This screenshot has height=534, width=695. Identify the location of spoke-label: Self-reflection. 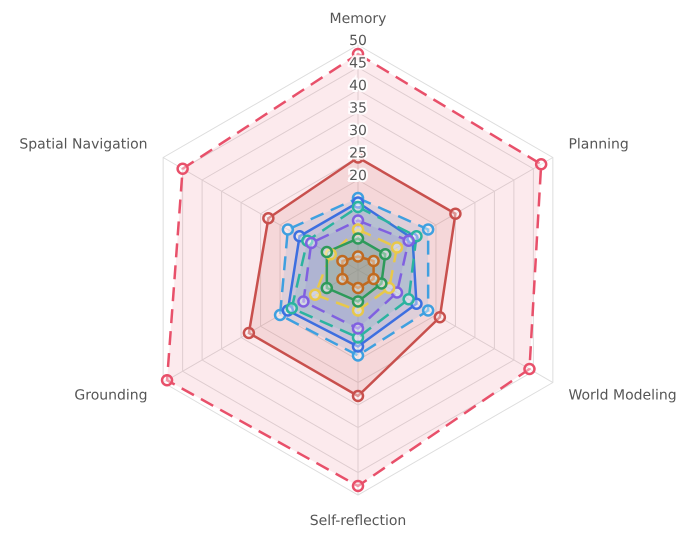
(358, 521).